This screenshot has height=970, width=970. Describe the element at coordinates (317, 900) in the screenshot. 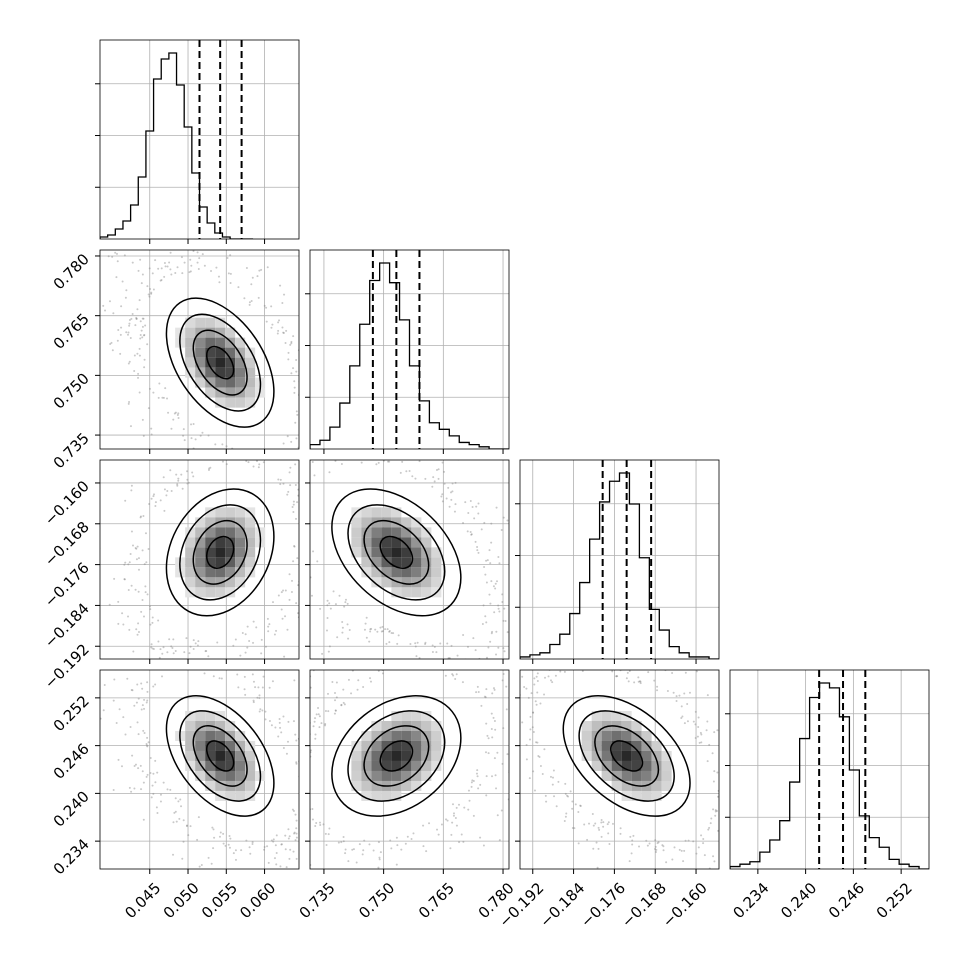

I see `x-tick-label: 0.735` at that location.